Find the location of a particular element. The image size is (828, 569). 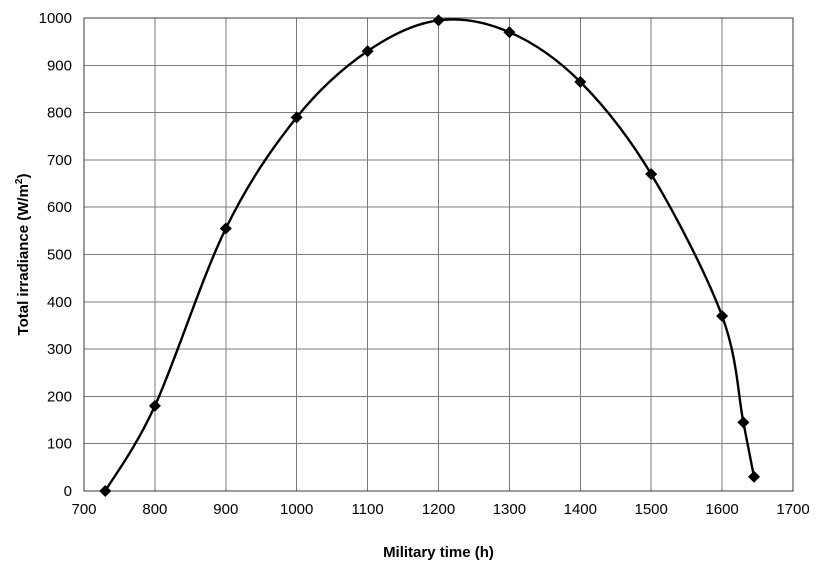

y-tick-label: 900 is located at coordinates (59, 65).